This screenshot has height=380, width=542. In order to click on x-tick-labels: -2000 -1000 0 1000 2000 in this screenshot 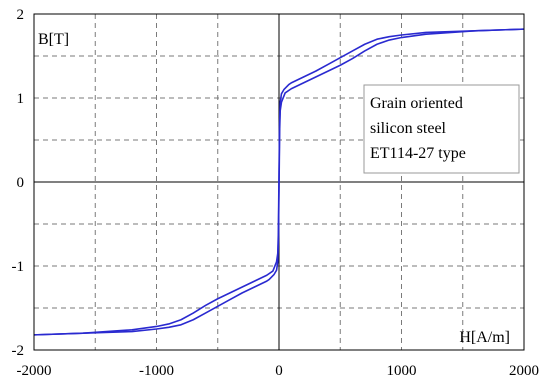, I will do `click(278, 371)`.